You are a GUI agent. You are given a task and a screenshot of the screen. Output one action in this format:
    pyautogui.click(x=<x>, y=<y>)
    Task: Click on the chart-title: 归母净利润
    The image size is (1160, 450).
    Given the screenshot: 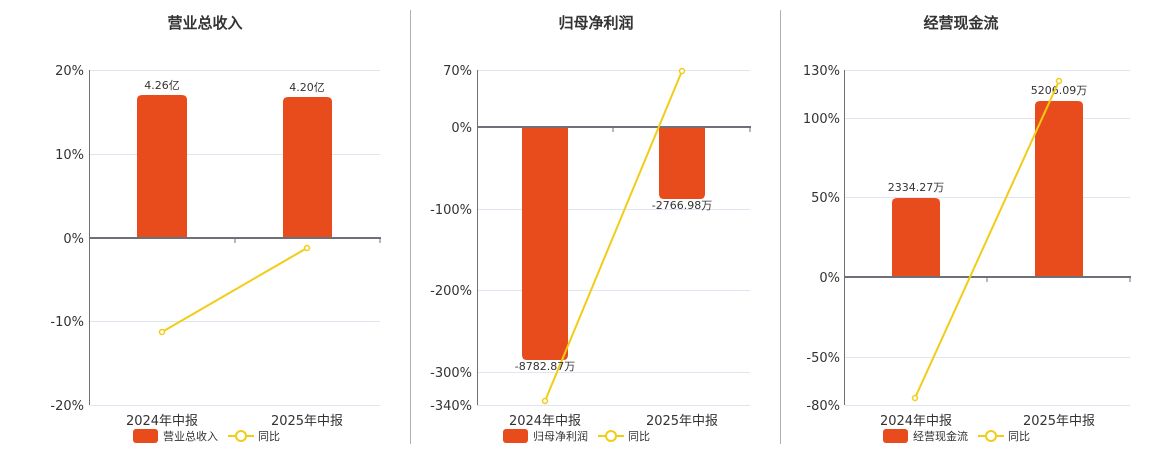 What is the action you would take?
    pyautogui.click(x=596, y=23)
    